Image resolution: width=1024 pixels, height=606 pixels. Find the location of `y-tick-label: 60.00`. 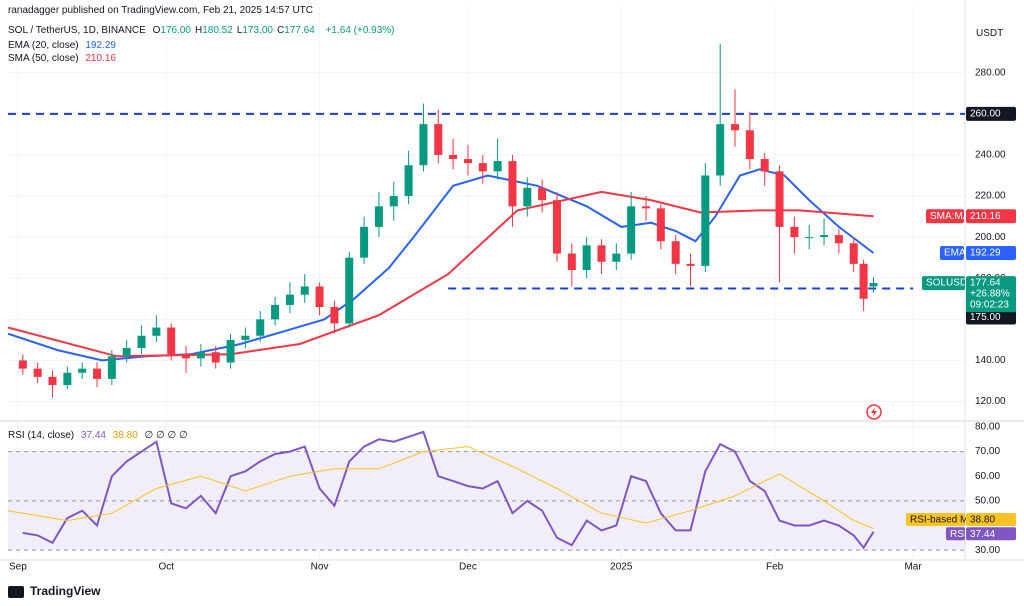

y-tick-label: 60.00 is located at coordinates (987, 476).